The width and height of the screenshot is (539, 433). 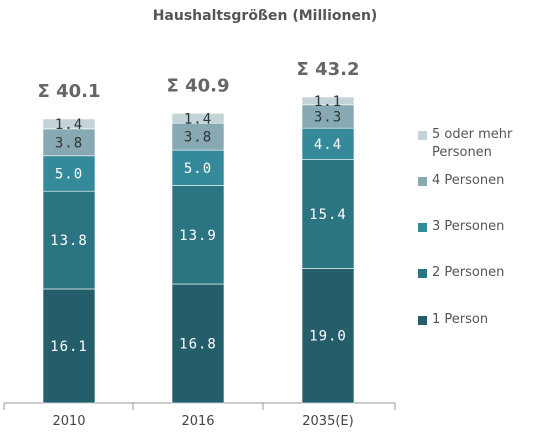 I want to click on legend-label: 5 oder mehr Personen, so click(x=472, y=143).